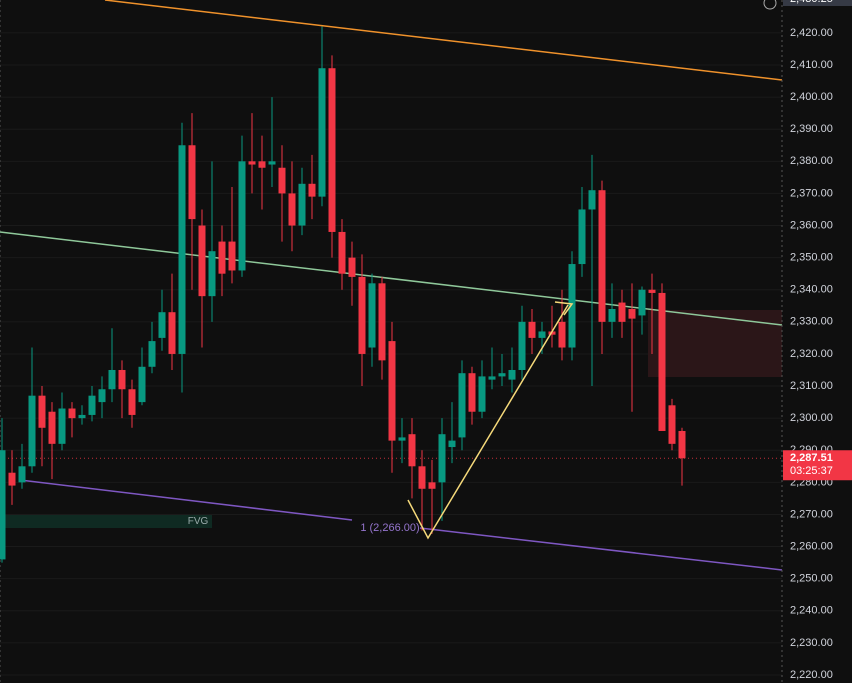 The height and width of the screenshot is (683, 852). Describe the element at coordinates (811, 386) in the screenshot. I see `y-tick-label: 2,310.00` at that location.